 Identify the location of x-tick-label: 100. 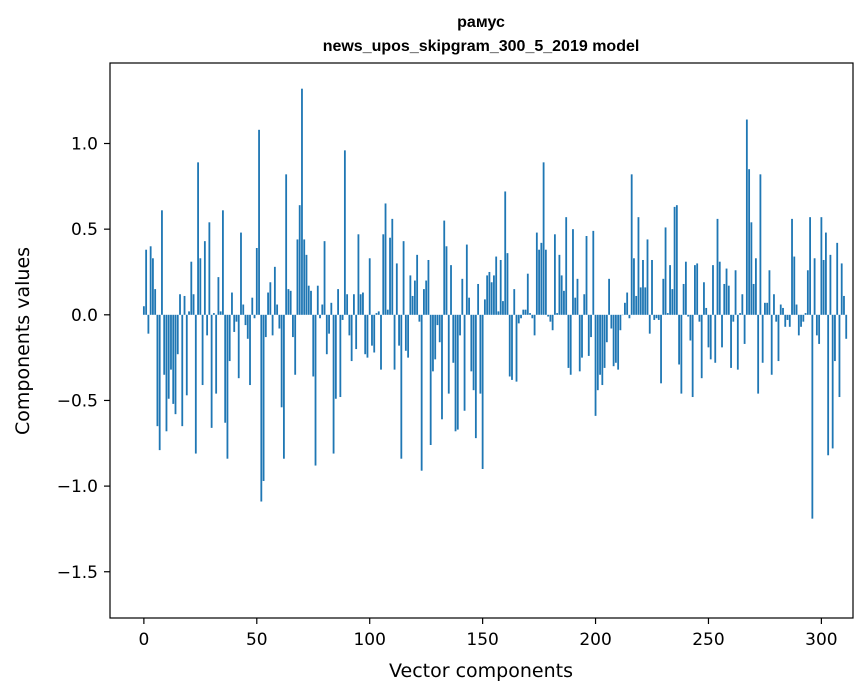
(369, 640).